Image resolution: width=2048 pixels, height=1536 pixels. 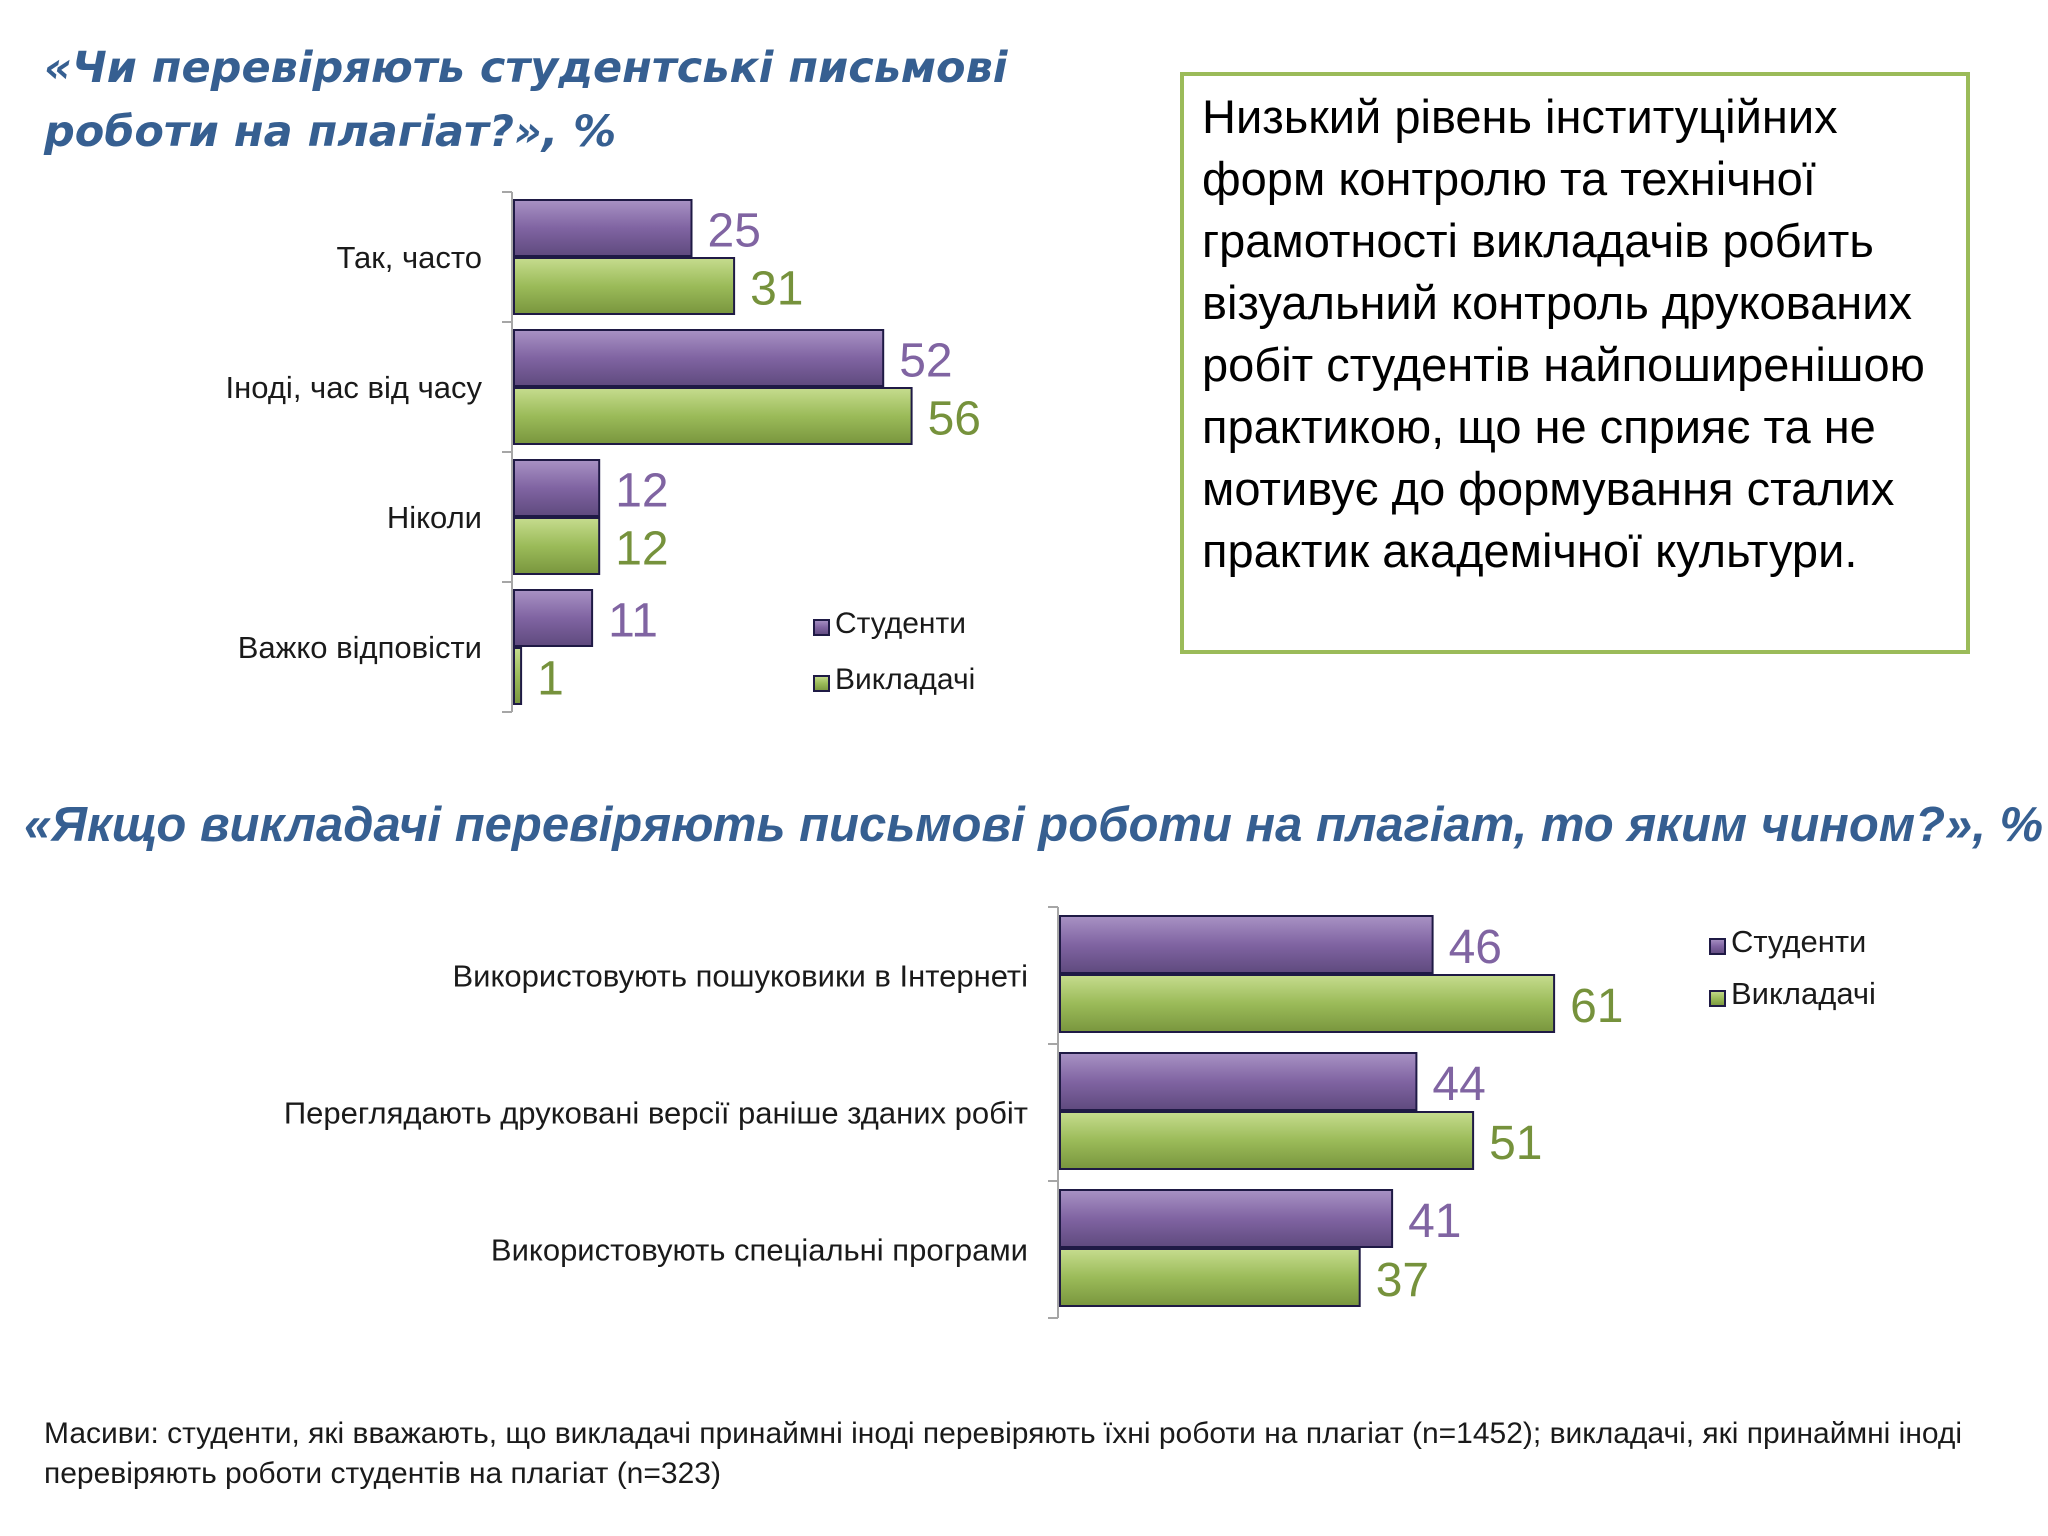 What do you see at coordinates (409, 257) in the screenshot?
I see `category-label: Так, часто` at bounding box center [409, 257].